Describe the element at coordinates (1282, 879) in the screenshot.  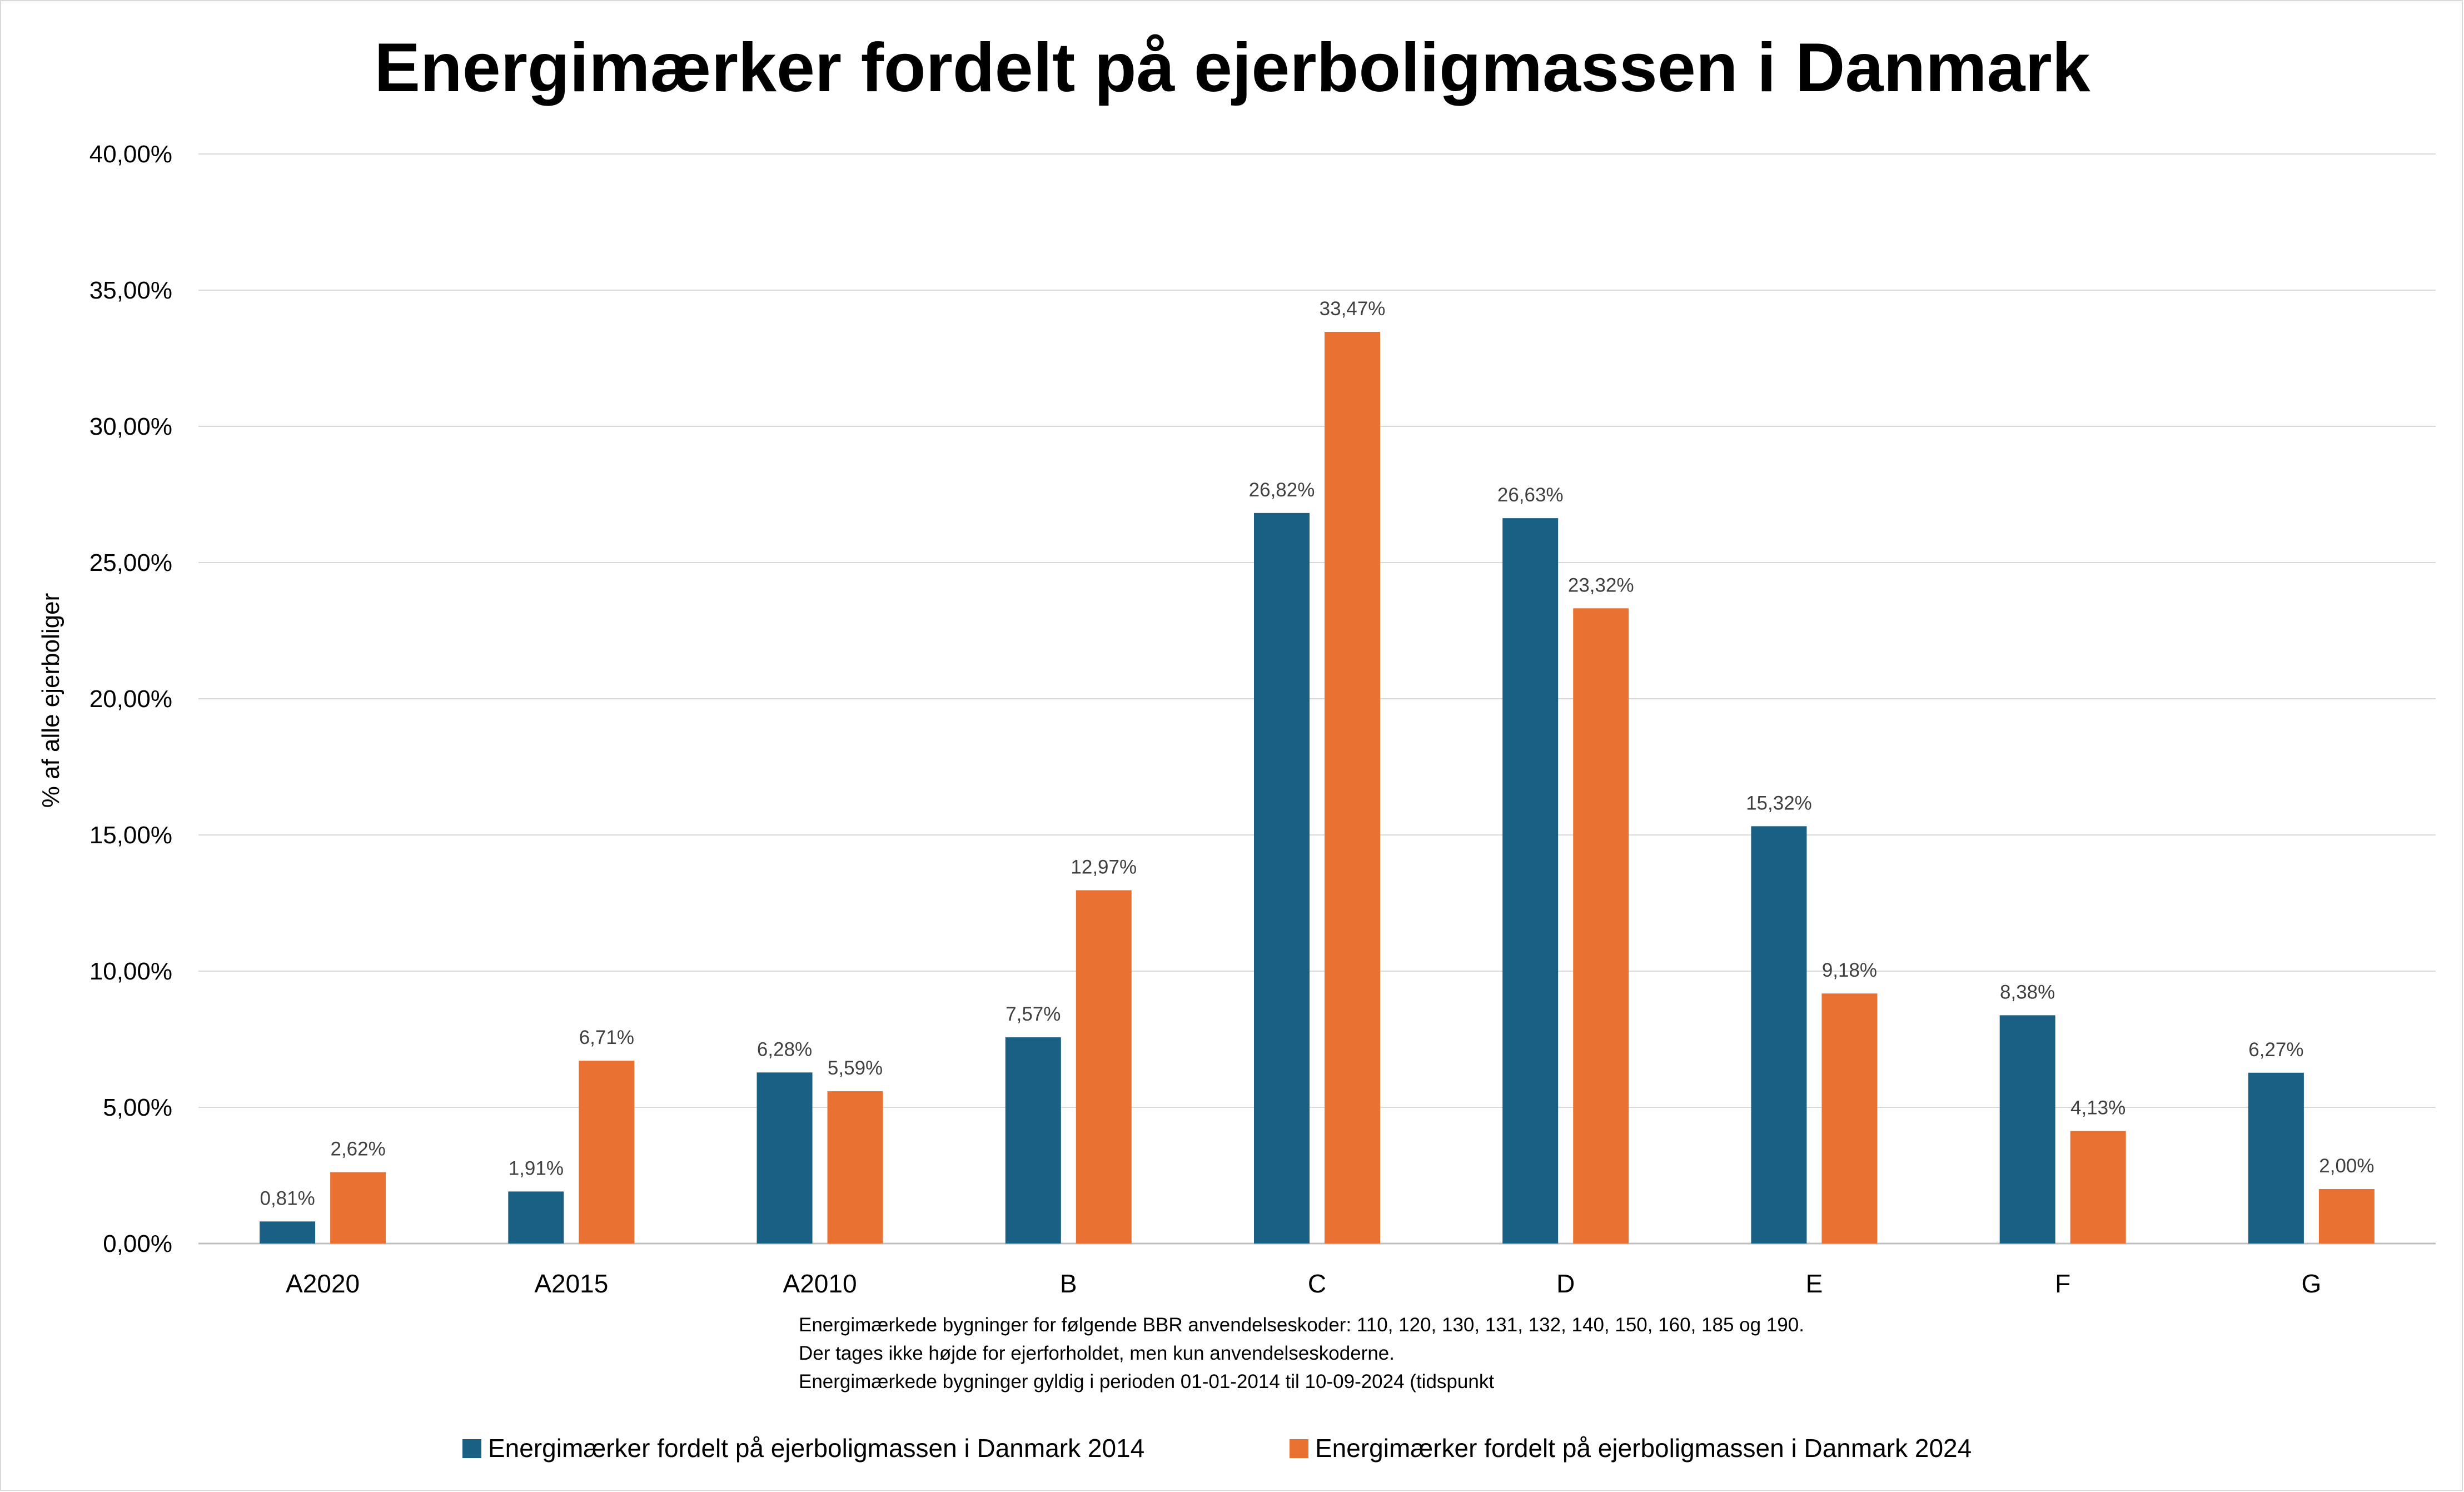
I see `bar-2014-c` at that location.